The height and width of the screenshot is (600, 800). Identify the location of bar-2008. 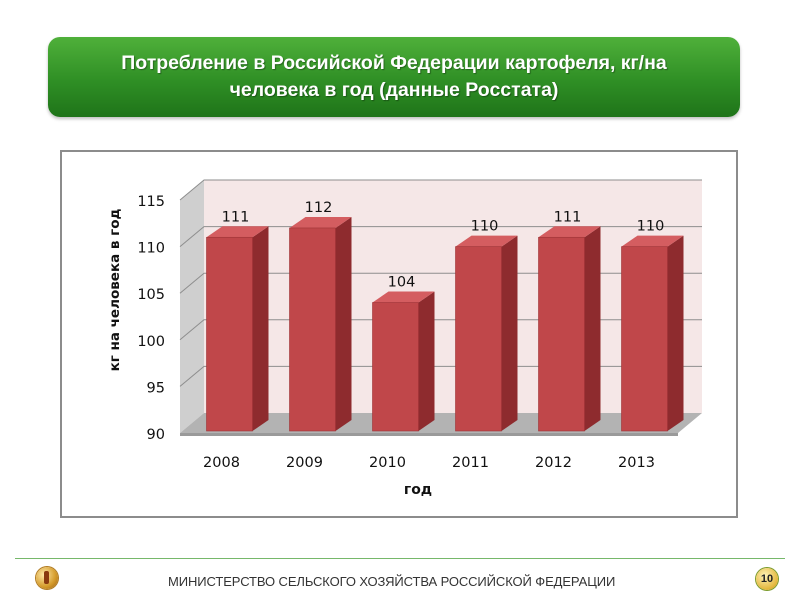
(237, 329).